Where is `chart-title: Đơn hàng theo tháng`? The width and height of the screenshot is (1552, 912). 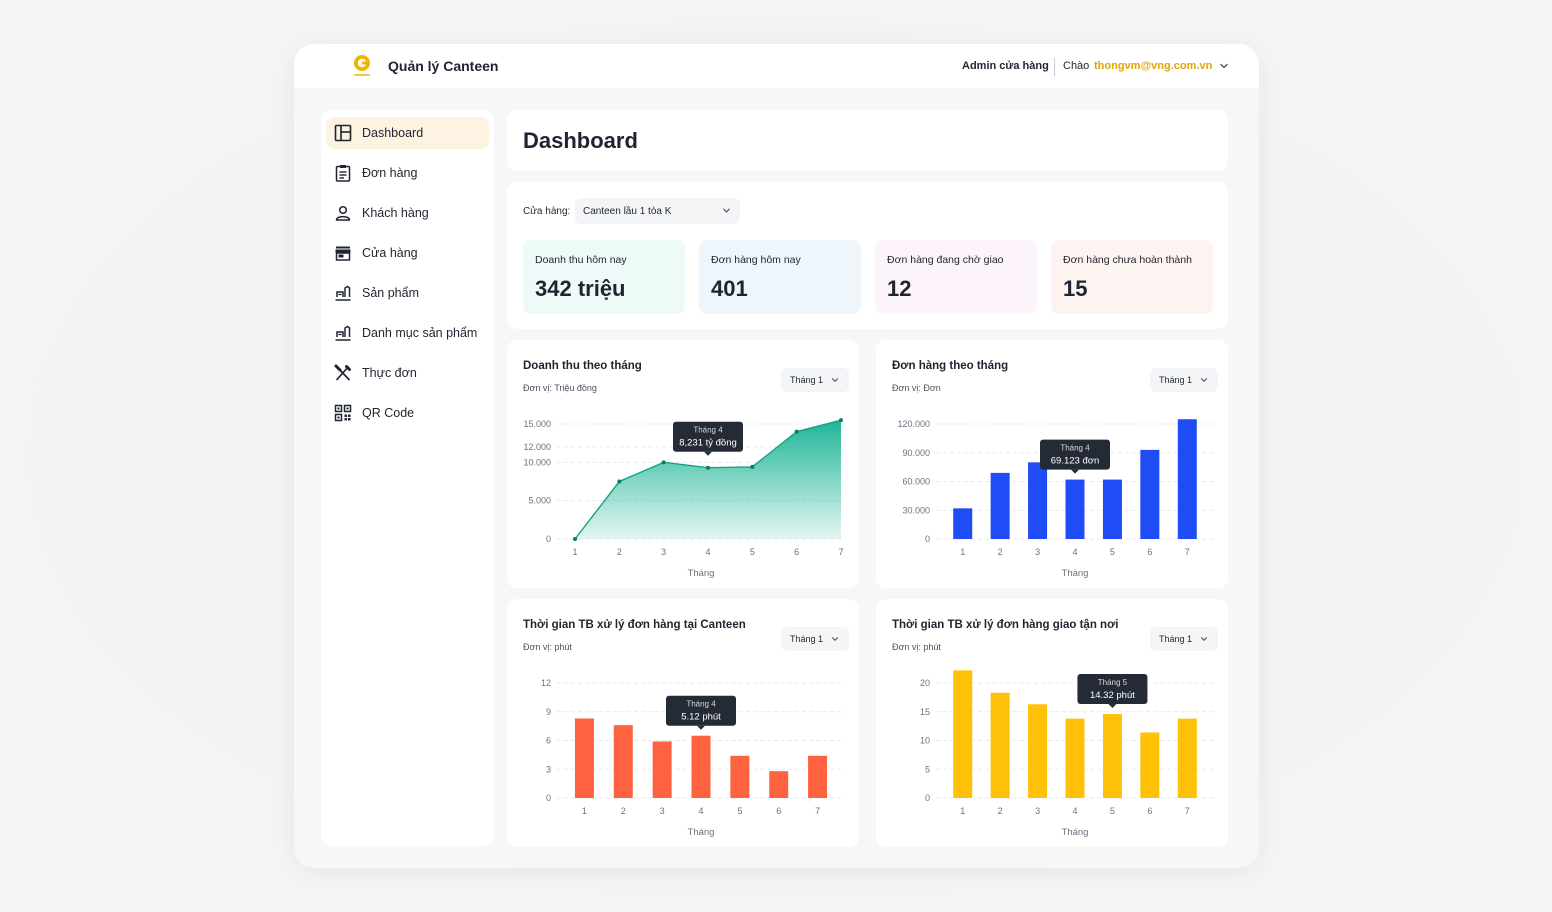 chart-title: Đơn hàng theo tháng is located at coordinates (950, 366).